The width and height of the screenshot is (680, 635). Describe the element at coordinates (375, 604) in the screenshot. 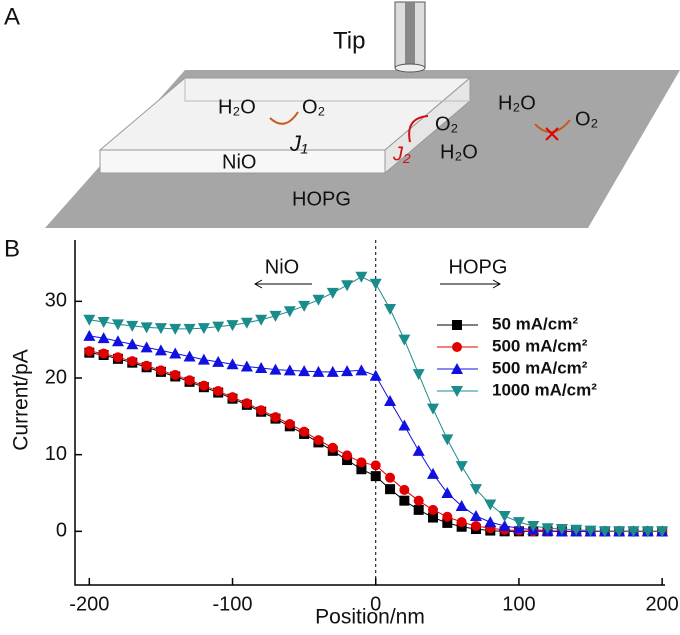

I see `x-tick-label: 0` at that location.